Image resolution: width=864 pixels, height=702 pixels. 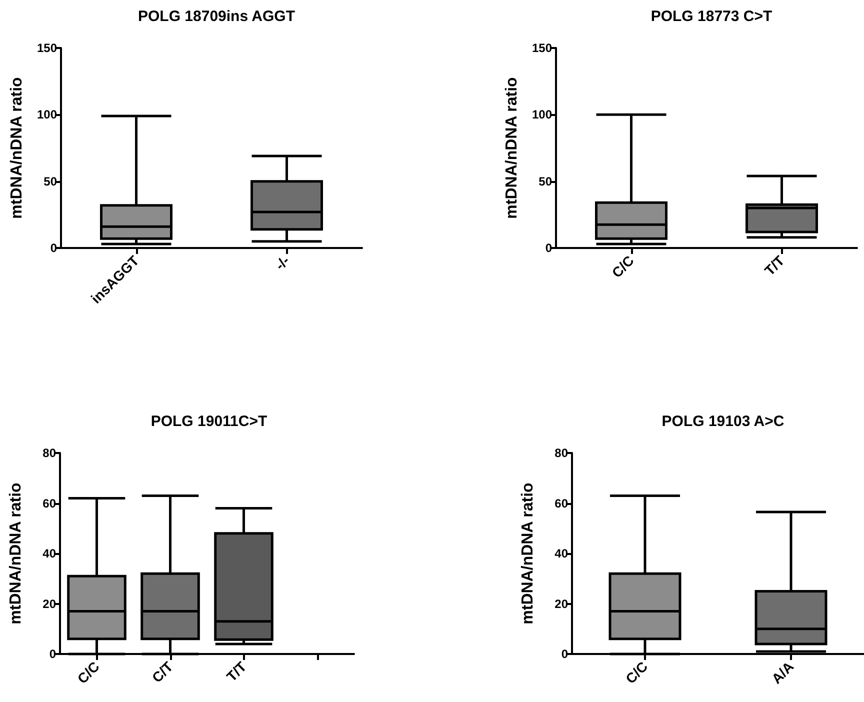 What do you see at coordinates (209, 421) in the screenshot?
I see `chart-title: POLG 19011C>T` at bounding box center [209, 421].